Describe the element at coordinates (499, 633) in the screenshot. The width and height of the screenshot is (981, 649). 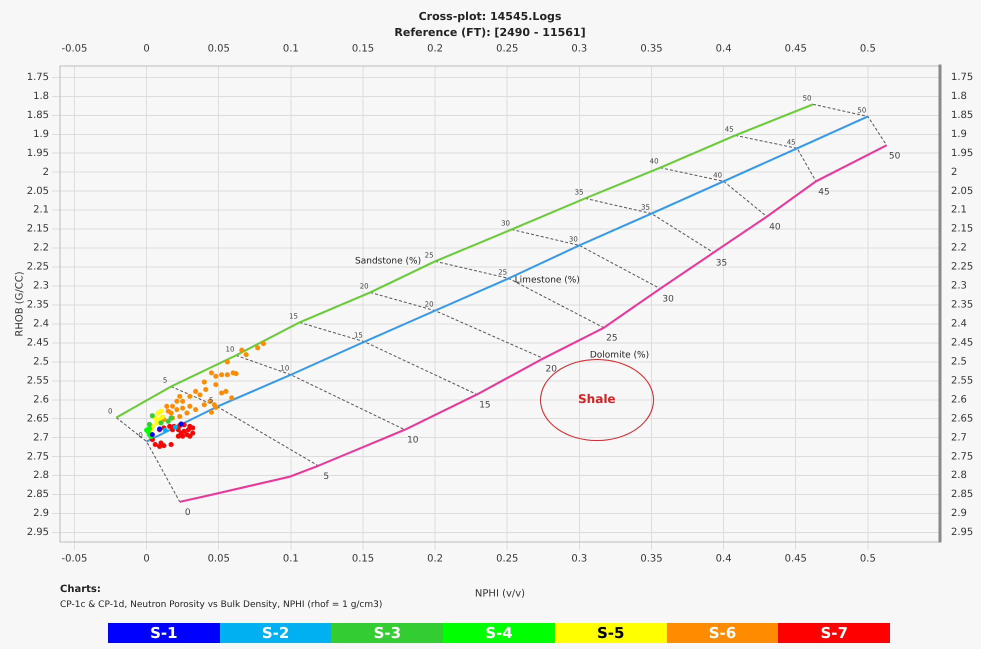
I see `text: S-4` at that location.